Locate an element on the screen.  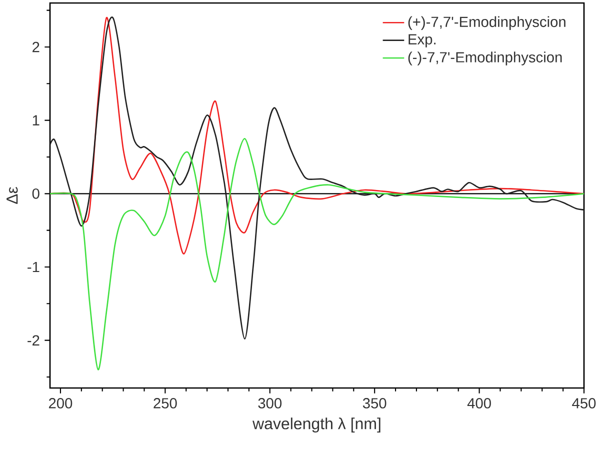
x-tick-label: 300 is located at coordinates (270, 403).